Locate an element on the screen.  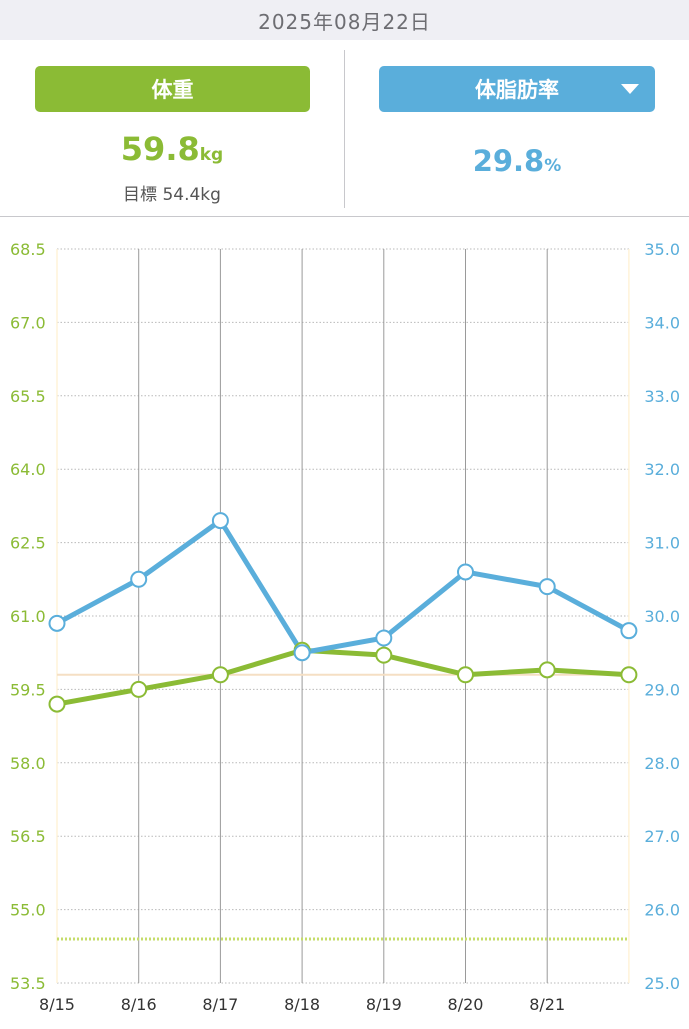
right-axis-tick-label: 30.0 is located at coordinates (662, 616).